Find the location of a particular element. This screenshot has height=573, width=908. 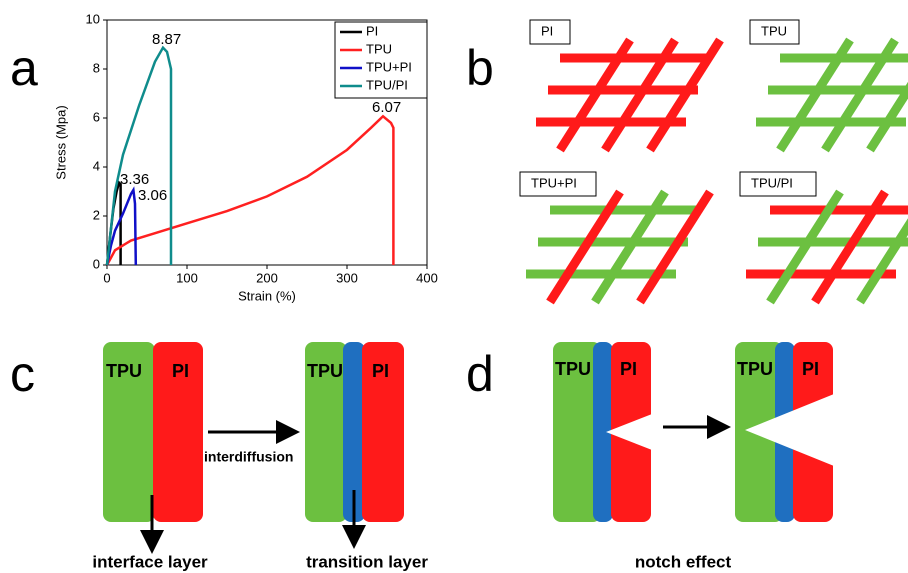

x-tick-label: 400 is located at coordinates (427, 277).